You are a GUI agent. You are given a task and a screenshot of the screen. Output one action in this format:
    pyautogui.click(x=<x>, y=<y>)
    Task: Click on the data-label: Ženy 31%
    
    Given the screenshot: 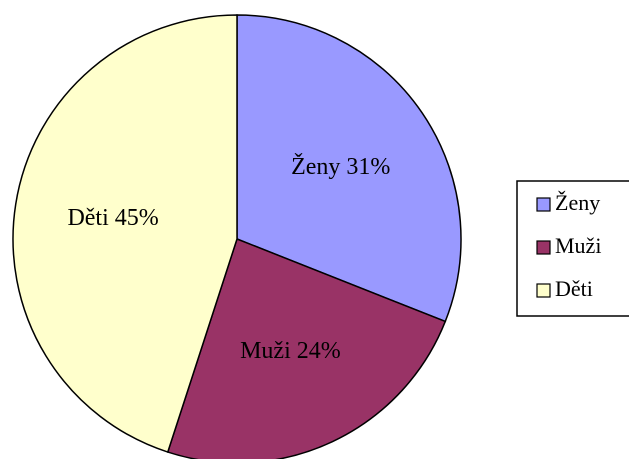 What is the action you would take?
    pyautogui.click(x=340, y=167)
    